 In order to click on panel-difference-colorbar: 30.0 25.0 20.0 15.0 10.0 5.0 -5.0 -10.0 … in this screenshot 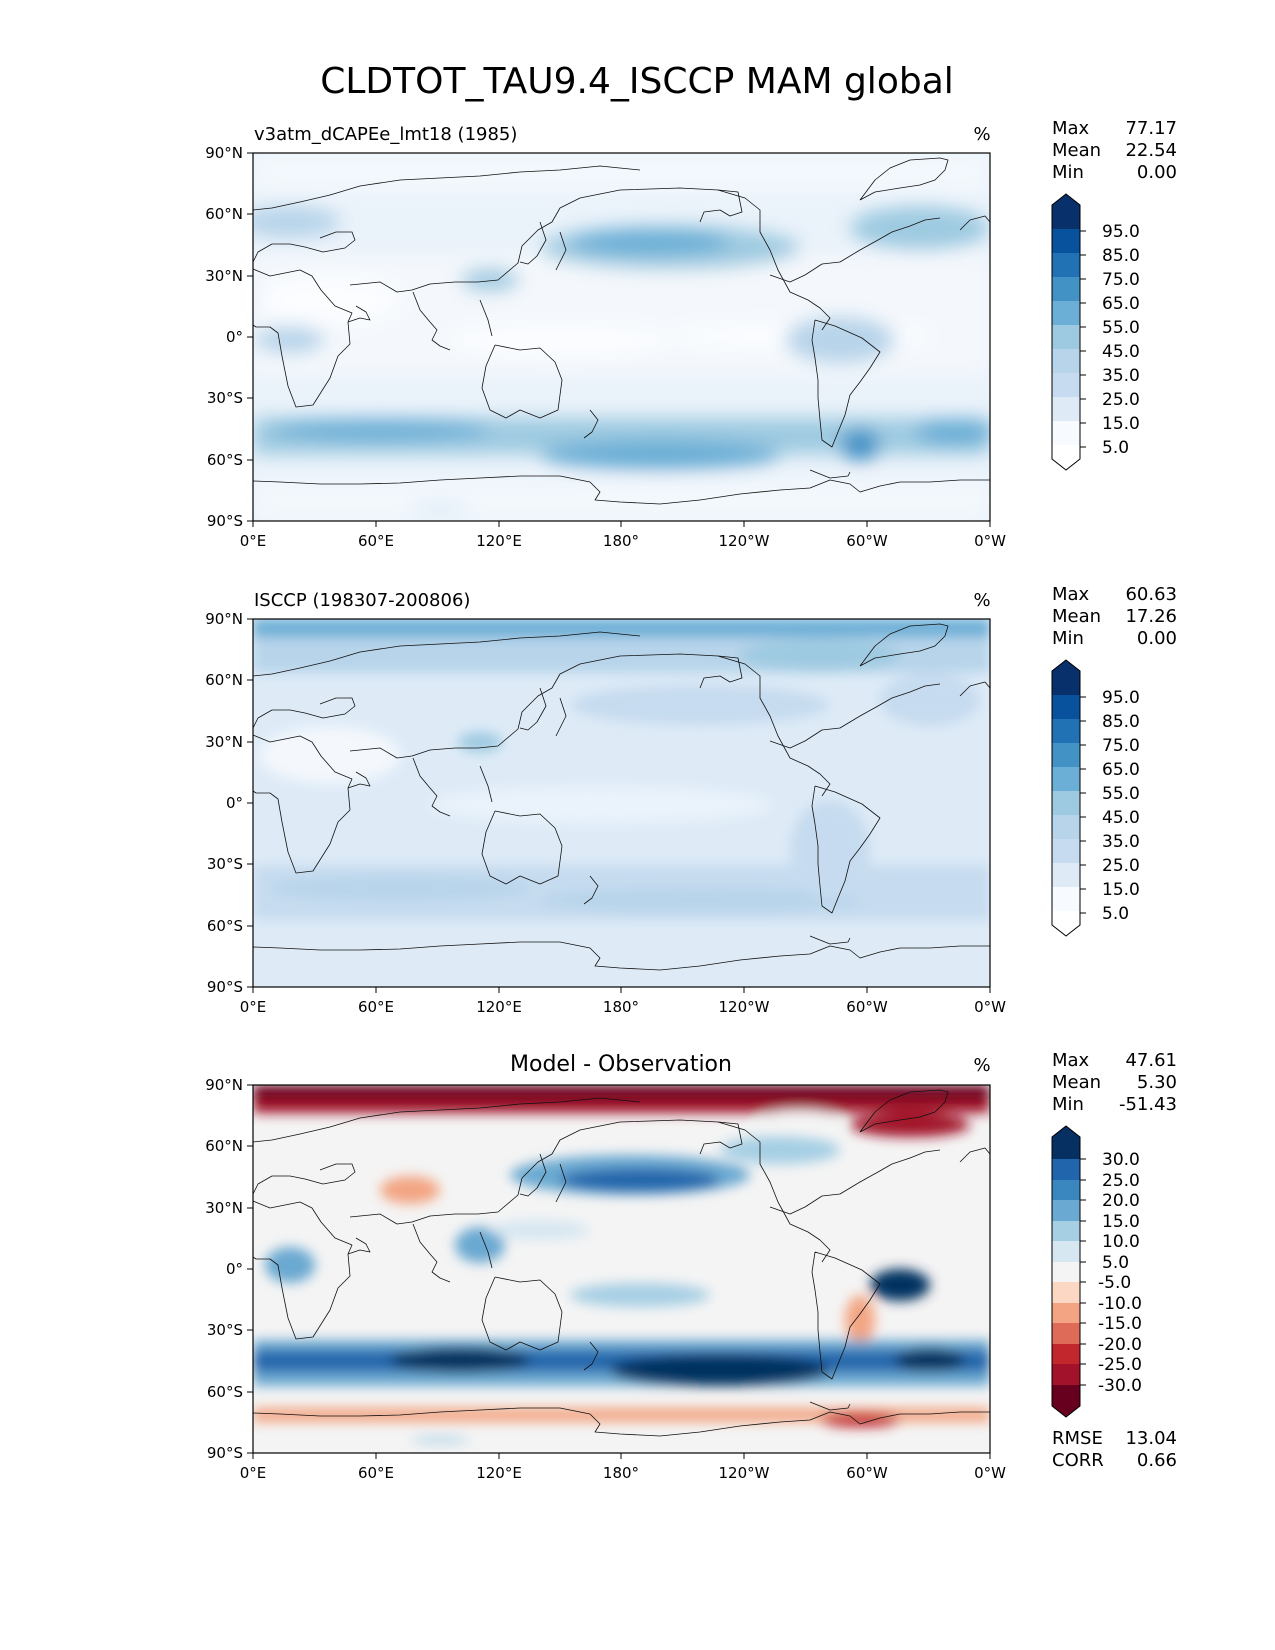, I will do `click(1096, 1271)`.